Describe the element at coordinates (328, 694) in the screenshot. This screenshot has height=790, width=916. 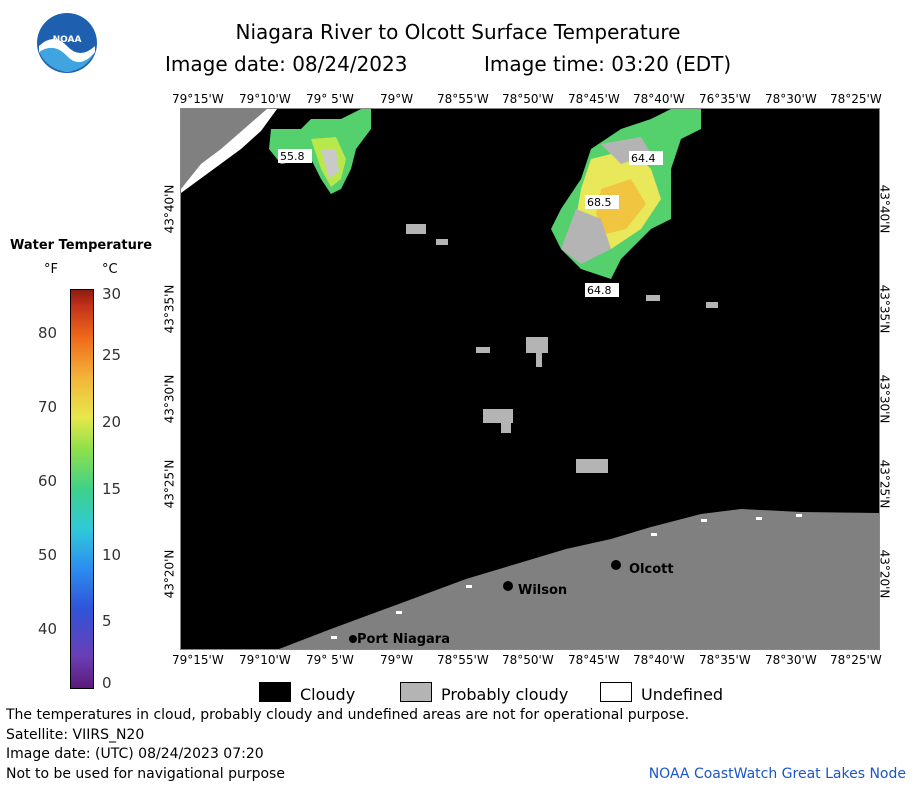
I see `legend-cloudy-label: Cloudy` at that location.